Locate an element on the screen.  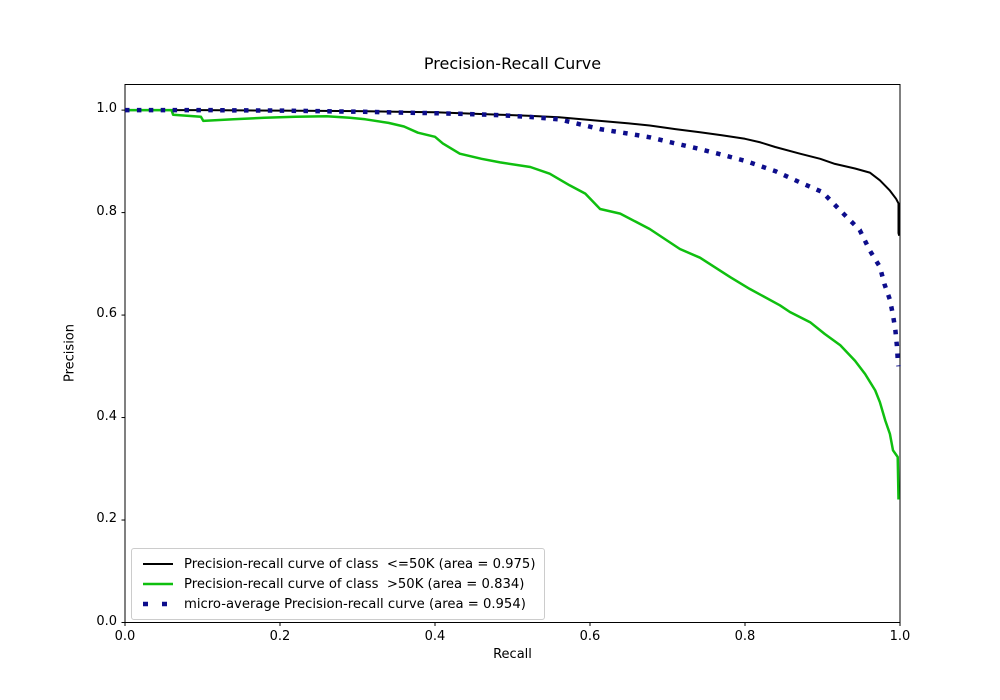
x-tick-label: 0.6 is located at coordinates (590, 636).